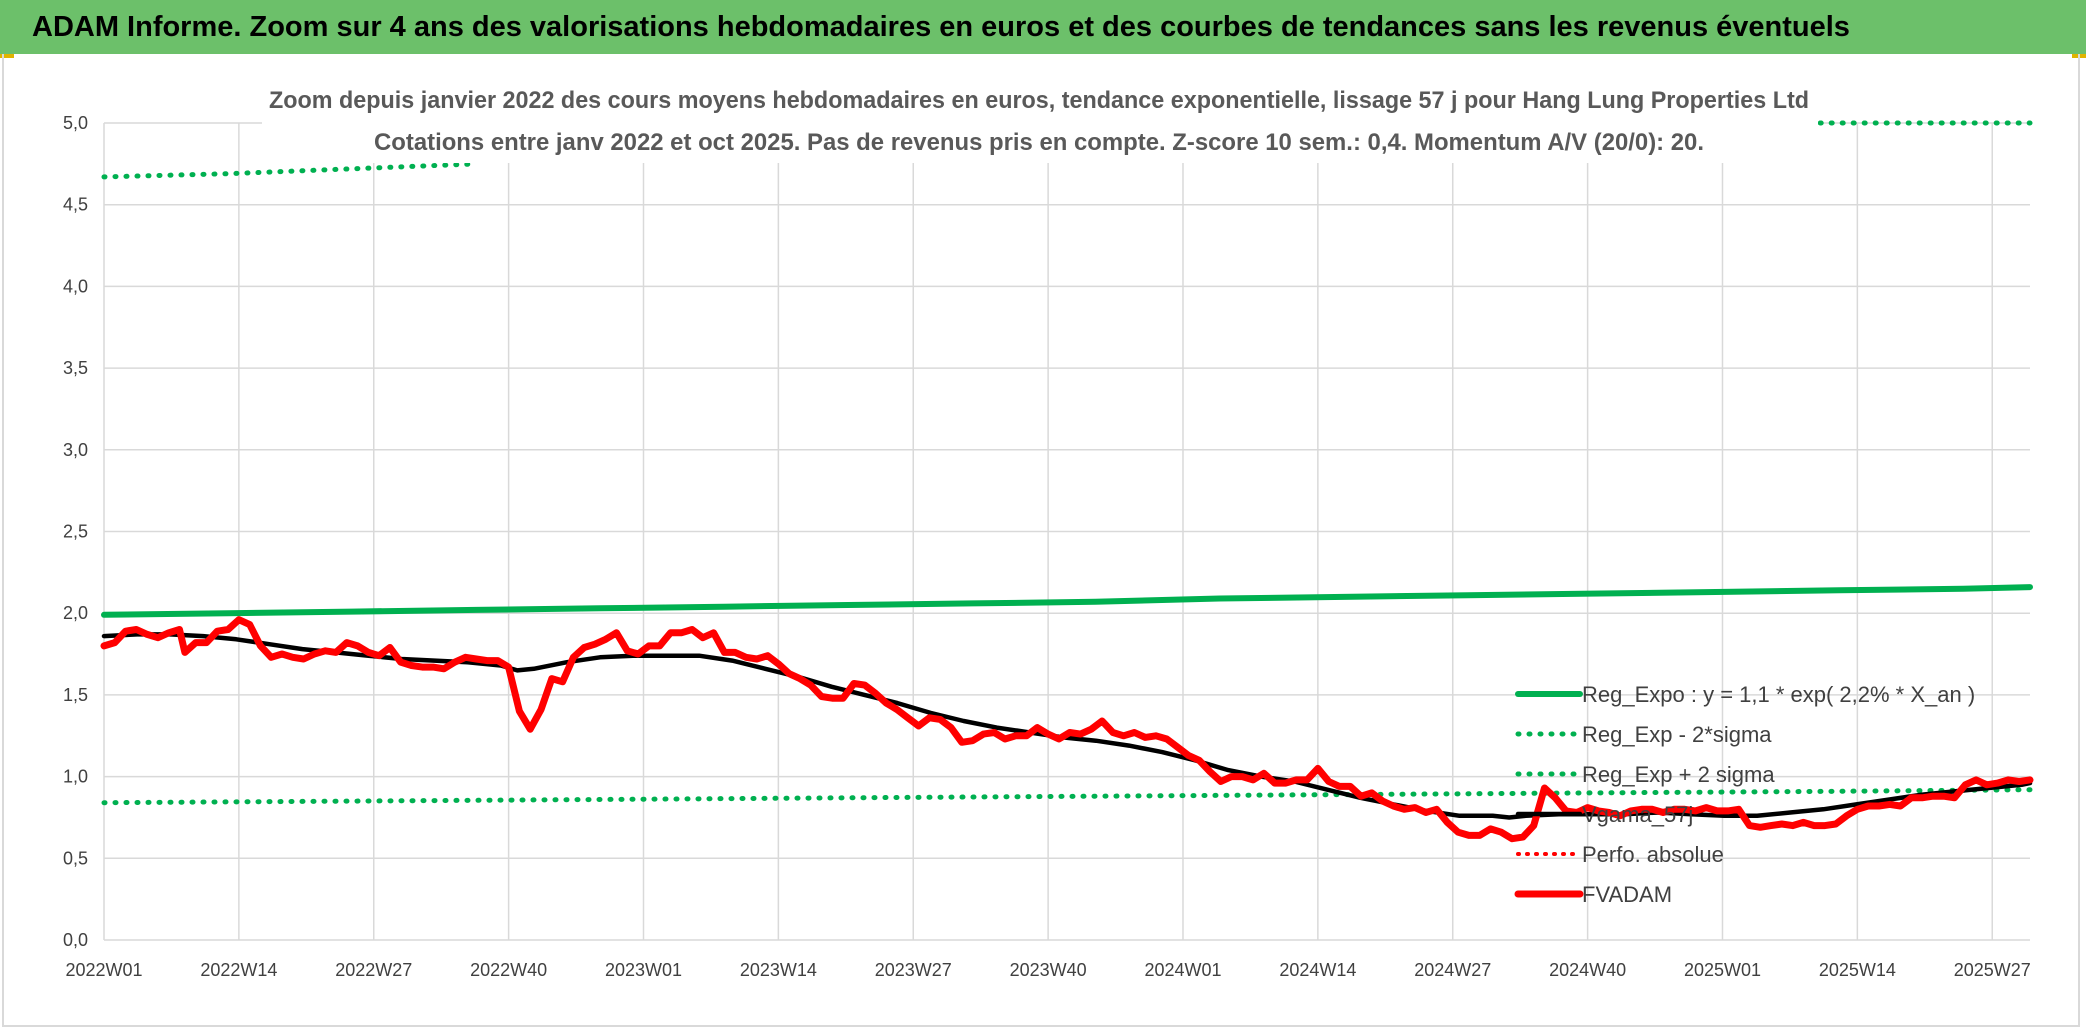  Describe the element at coordinates (75, 205) in the screenshot. I see `y-tick-label: 4,5` at that location.